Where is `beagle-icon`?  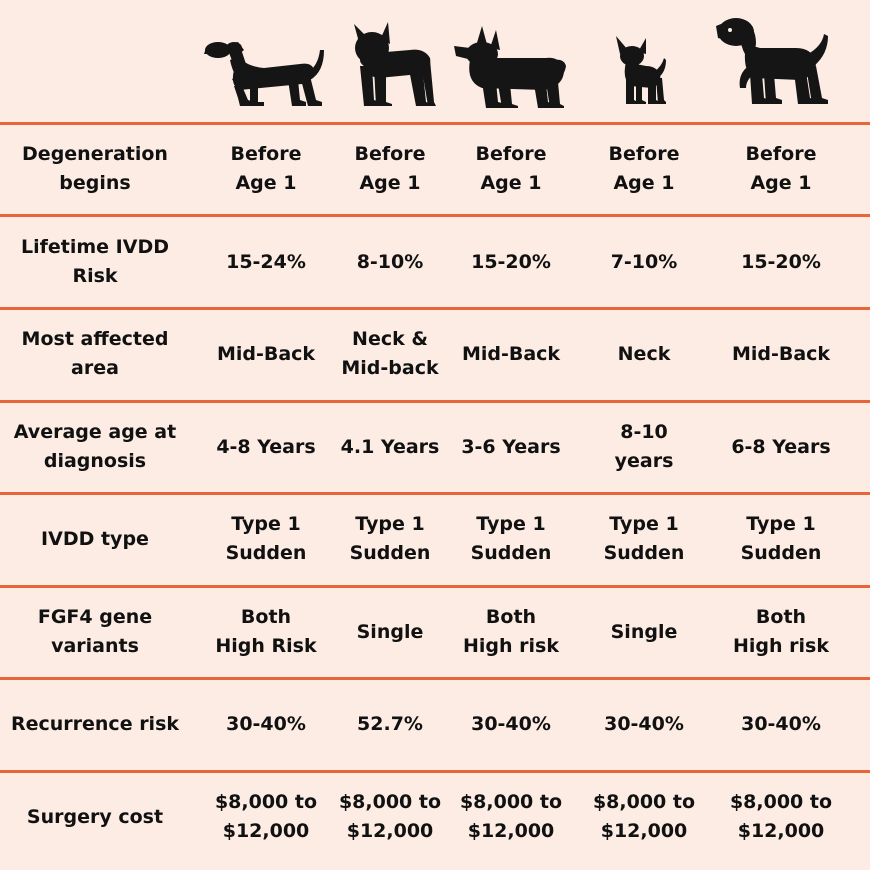
beagle-icon is located at coordinates (772, 61).